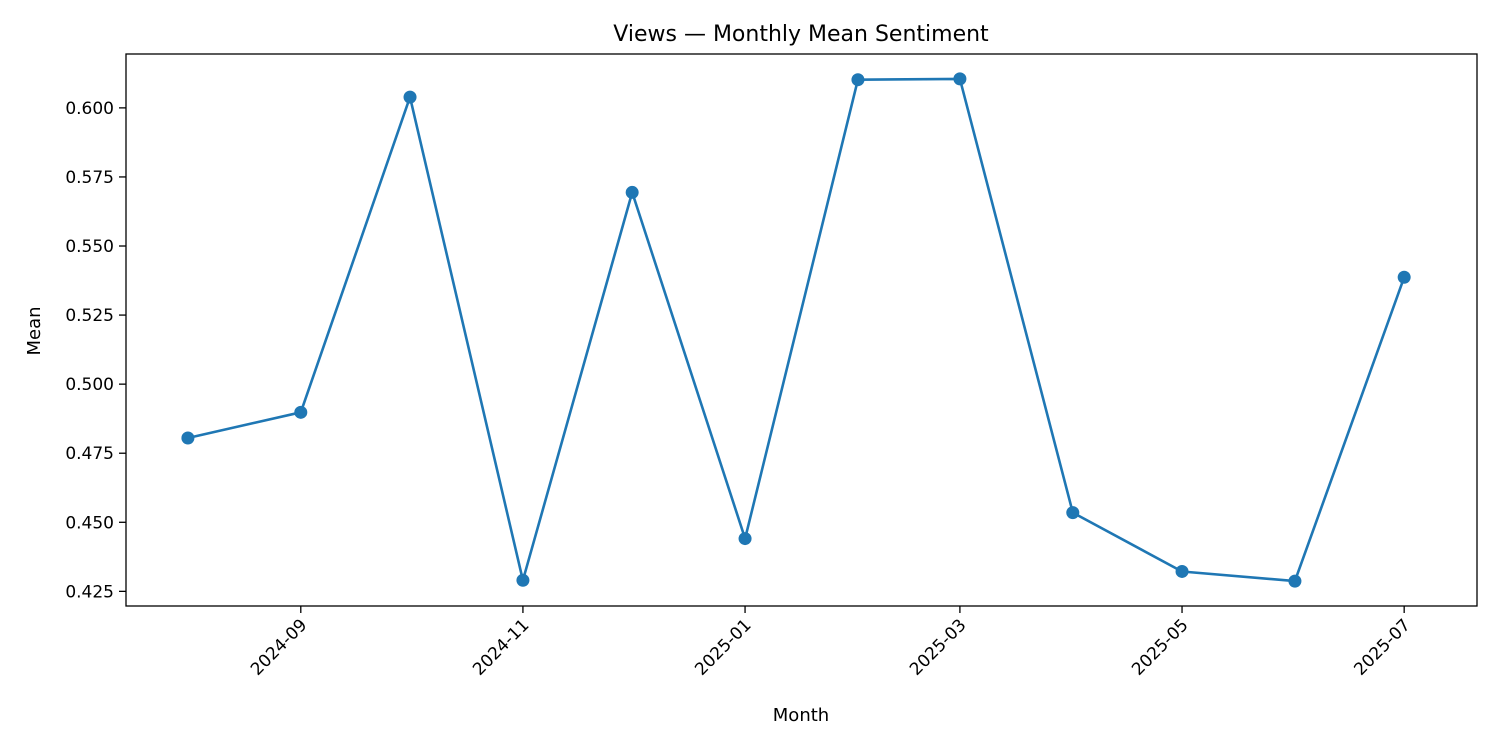  What do you see at coordinates (801, 34) in the screenshot?
I see `chart-title: Views — Monthly Mean Sentiment` at bounding box center [801, 34].